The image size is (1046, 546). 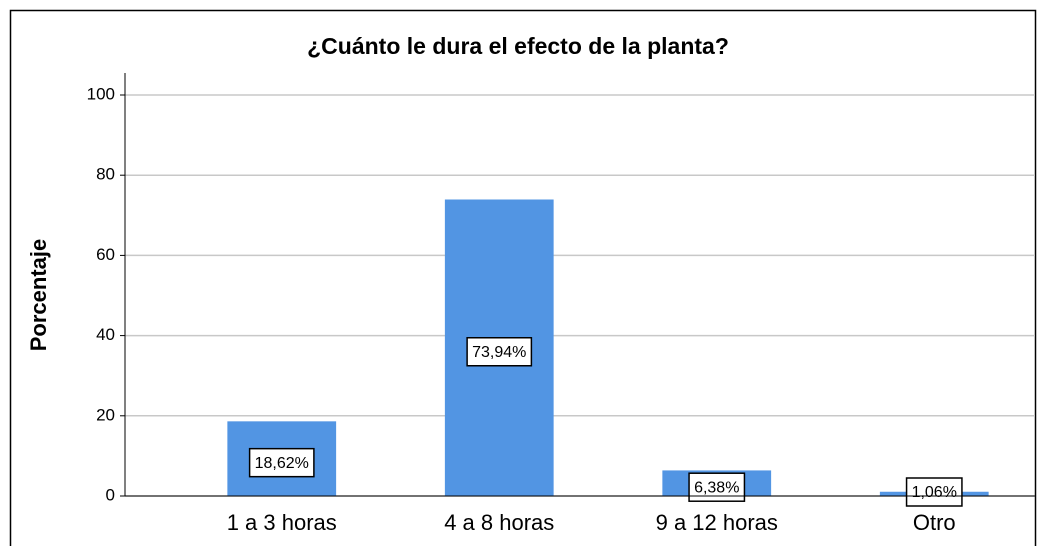 I want to click on y-tick-label: 60, so click(x=105, y=254).